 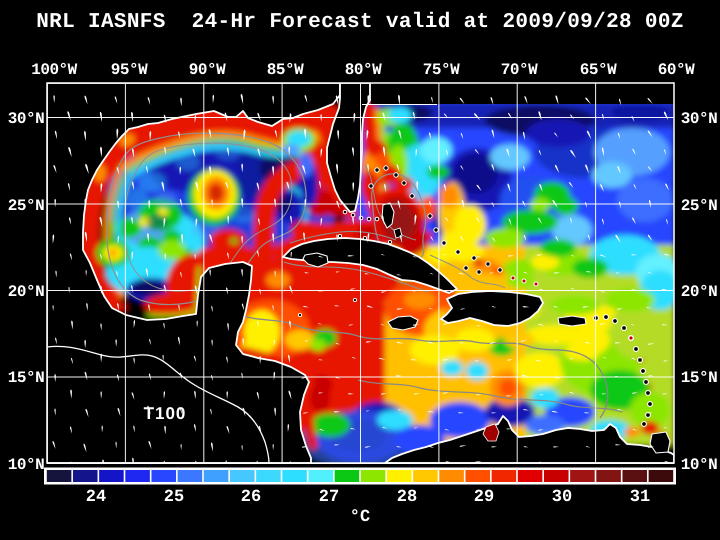 What do you see at coordinates (251, 497) in the screenshot?
I see `svg-text: 26` at bounding box center [251, 497].